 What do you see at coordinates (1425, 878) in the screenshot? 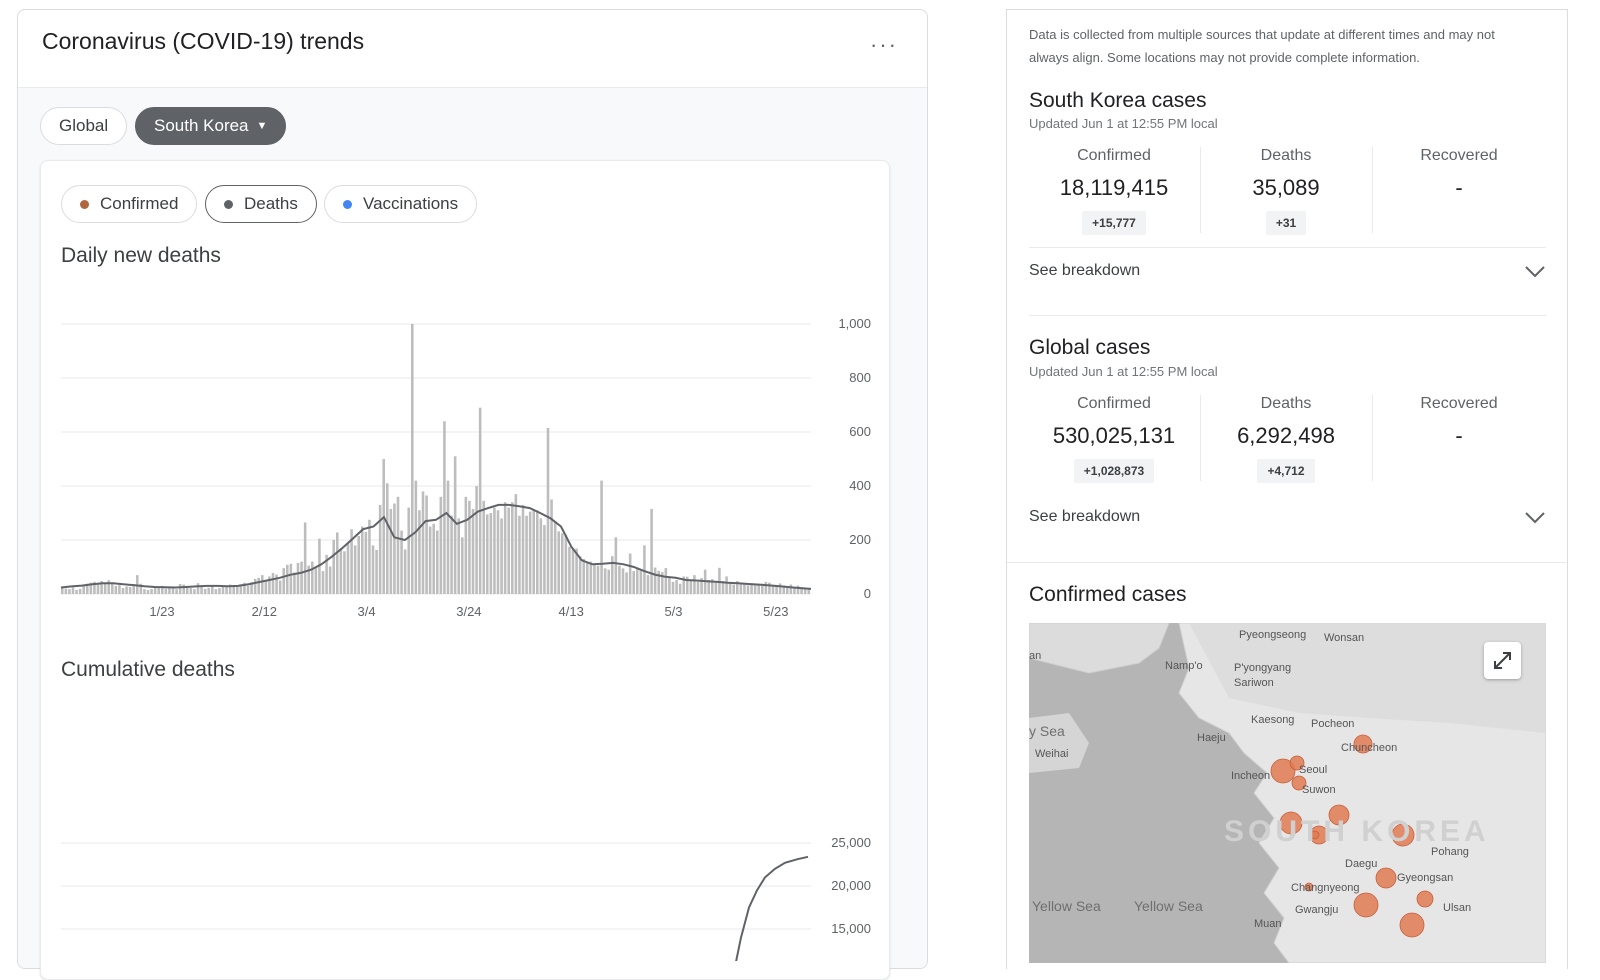
I see `map-label: Gyeongsan` at bounding box center [1425, 878].